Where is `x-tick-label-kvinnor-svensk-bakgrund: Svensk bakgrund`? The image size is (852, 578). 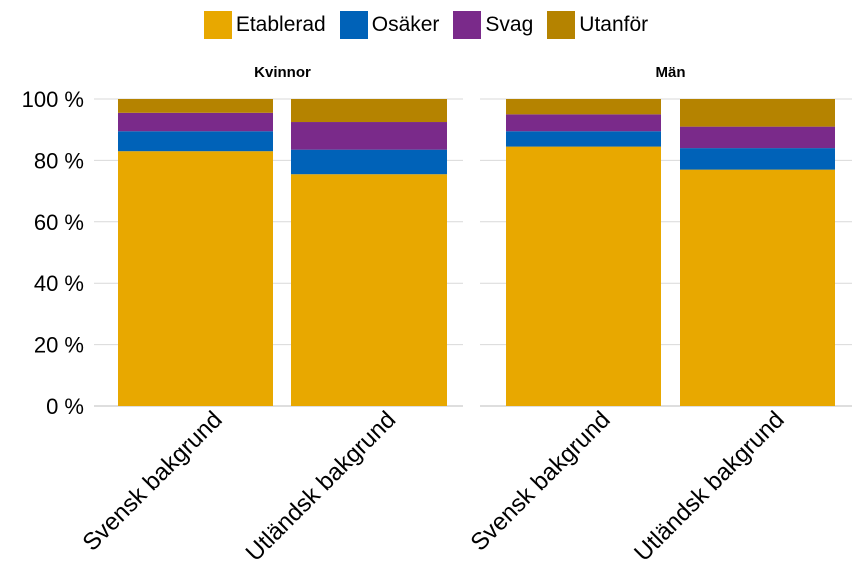
x-tick-label-kvinnor-svensk-bakgrund: Svensk bakgrund is located at coordinates (153, 481).